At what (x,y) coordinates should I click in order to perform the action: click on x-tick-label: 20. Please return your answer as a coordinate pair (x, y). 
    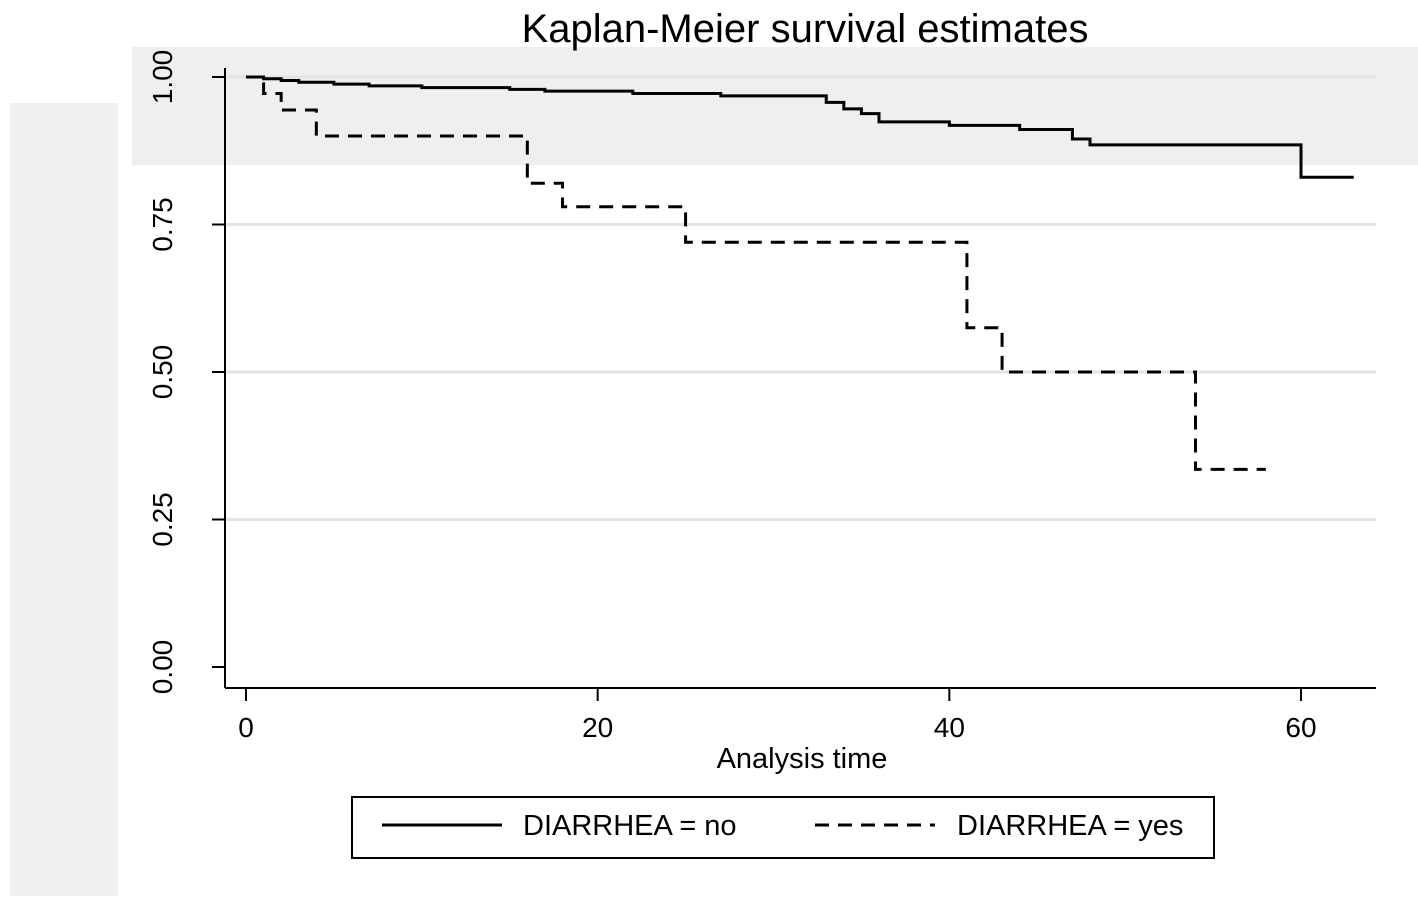
    Looking at the image, I should click on (597, 727).